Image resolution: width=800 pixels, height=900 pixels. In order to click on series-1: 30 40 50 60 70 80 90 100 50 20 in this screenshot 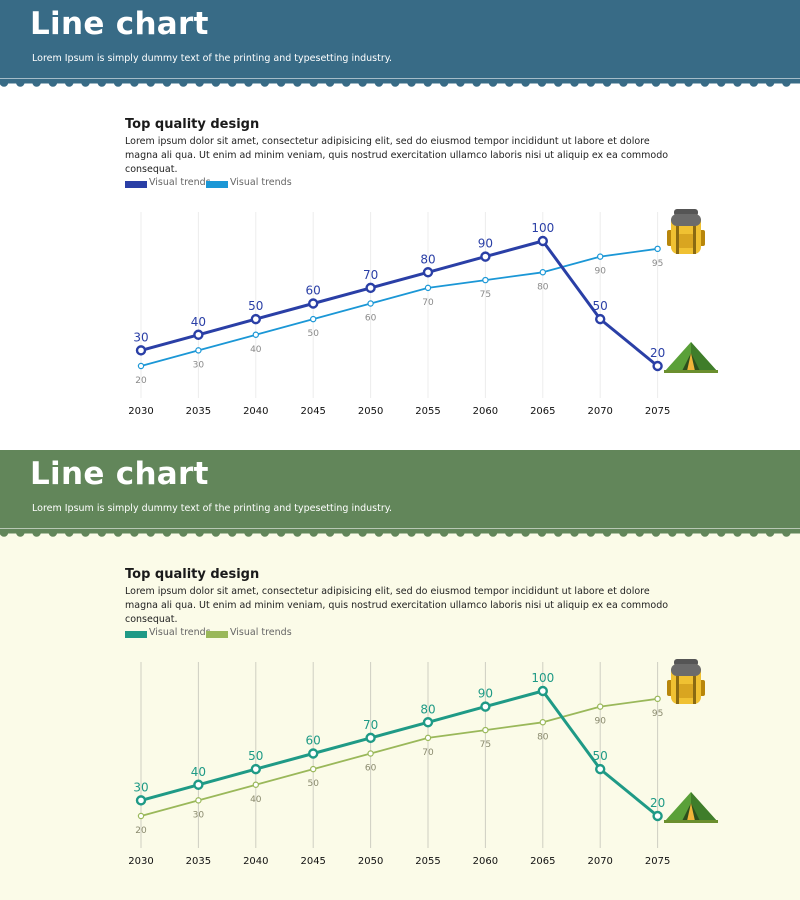, I will do `click(399, 746)`.